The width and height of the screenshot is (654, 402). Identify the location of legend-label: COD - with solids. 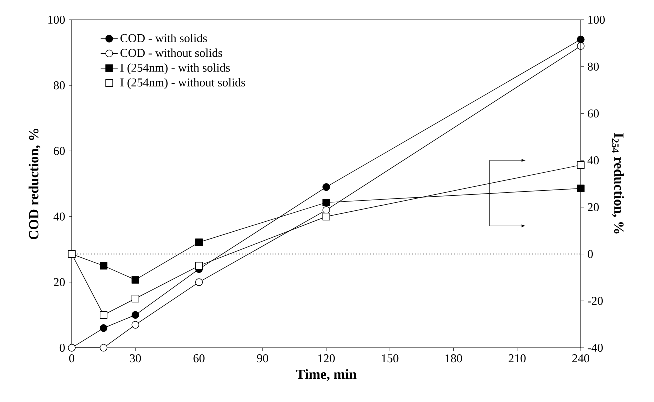
(164, 38).